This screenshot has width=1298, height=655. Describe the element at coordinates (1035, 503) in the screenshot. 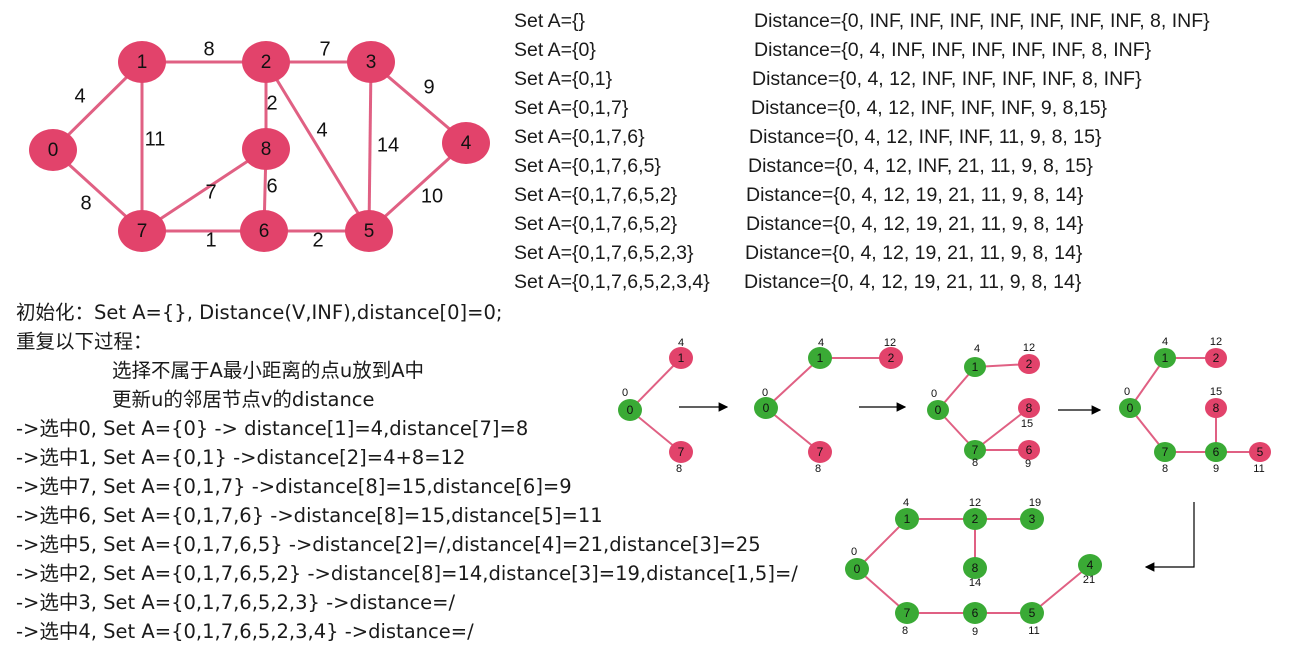

I see `mini-node-distance-3: 19` at that location.